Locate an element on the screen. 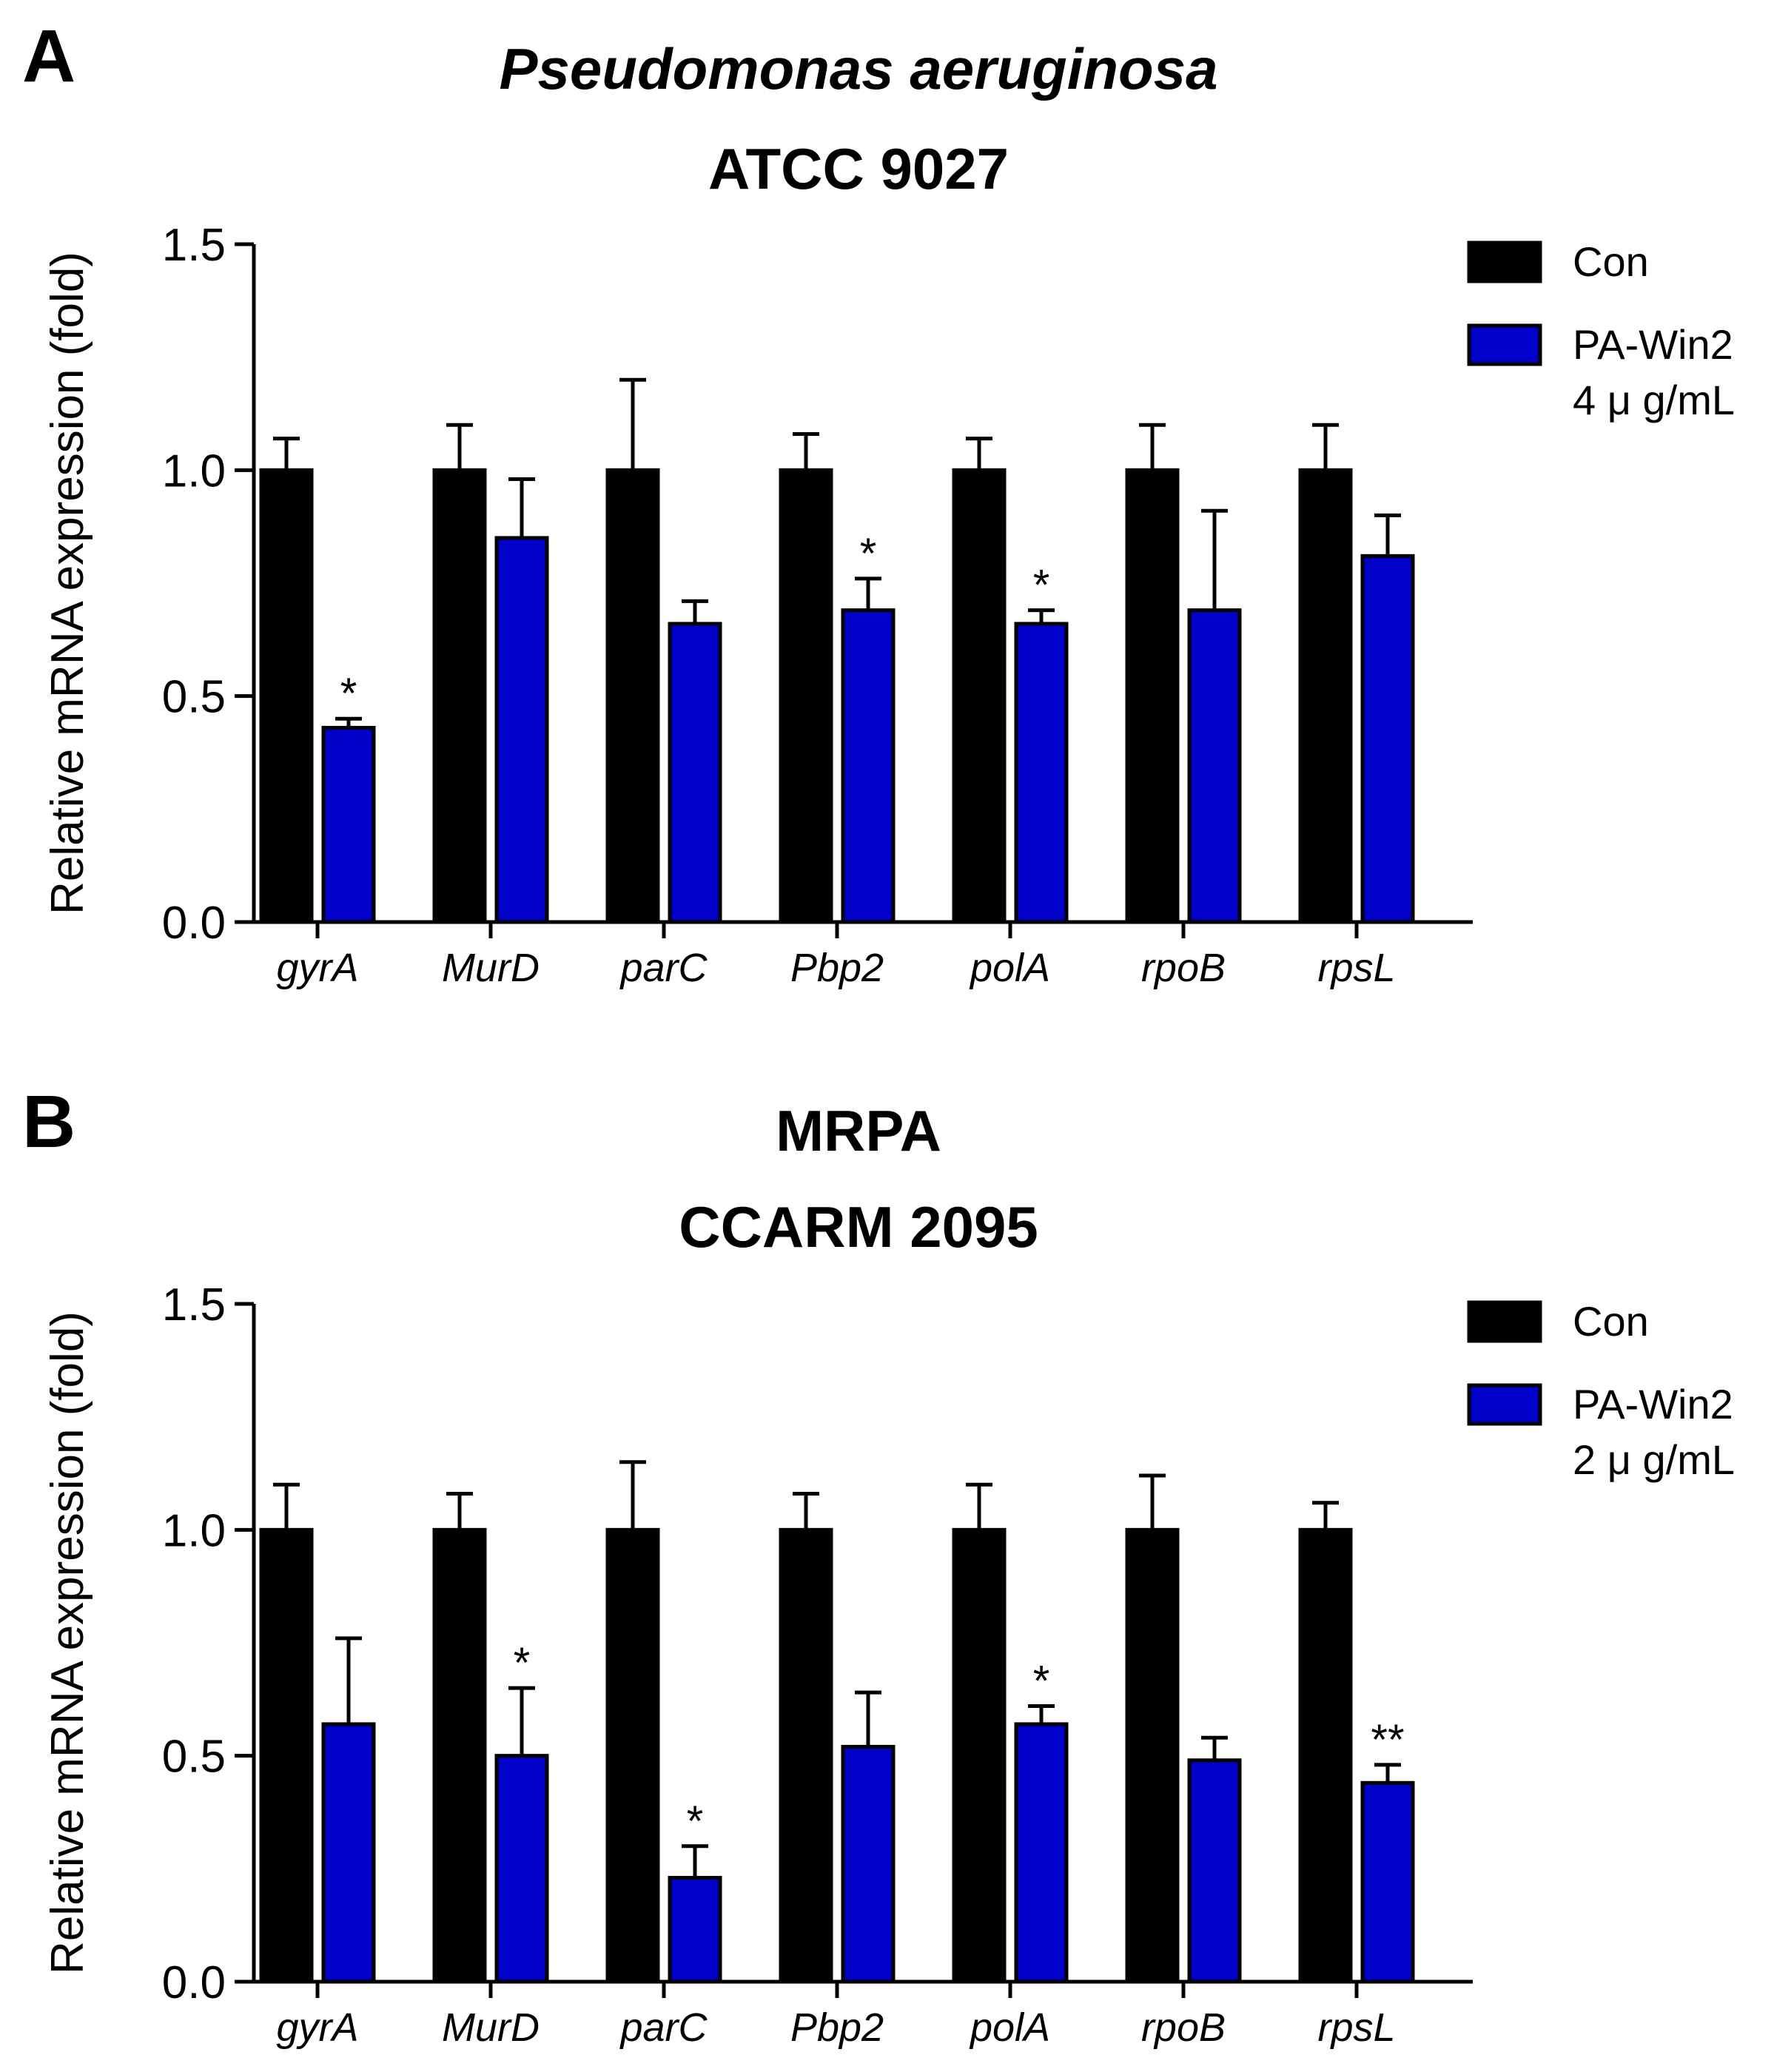 This screenshot has width=1774, height=2072. legend-label-concentration: 4 μ g/mL is located at coordinates (1654, 400).